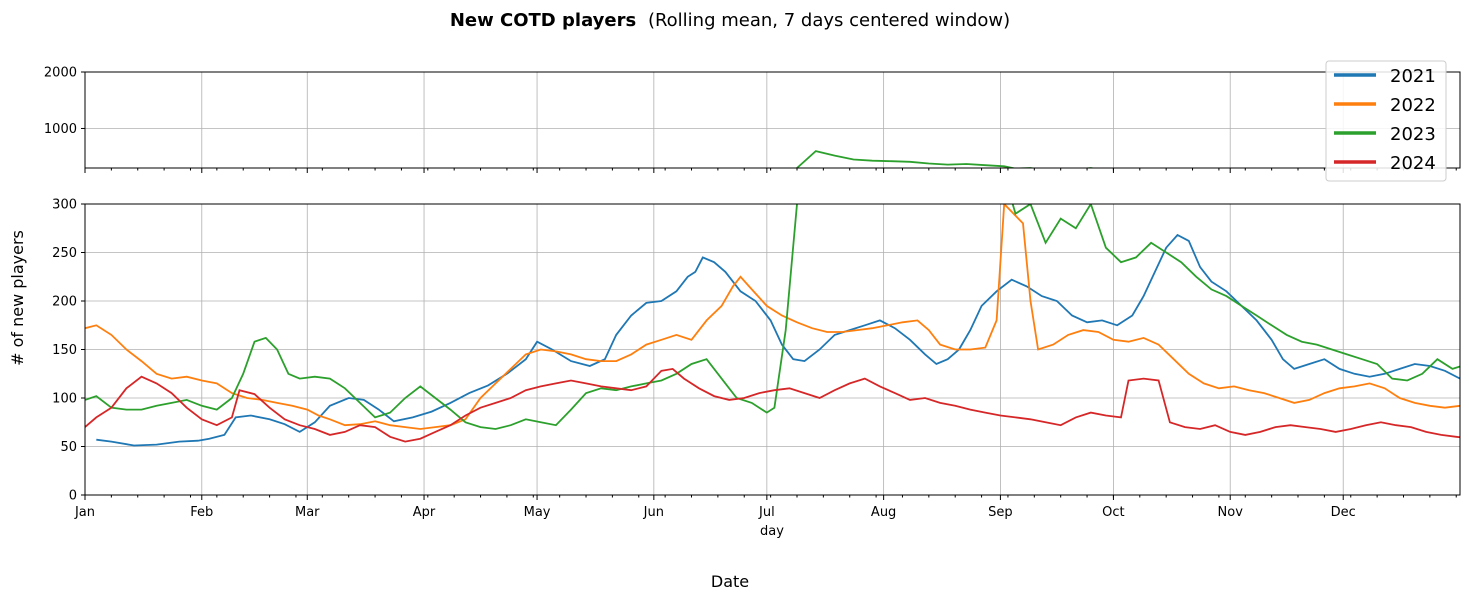 The height and width of the screenshot is (602, 1469). Describe the element at coordinates (1000, 512) in the screenshot. I see `x-tick-label: Sep` at that location.